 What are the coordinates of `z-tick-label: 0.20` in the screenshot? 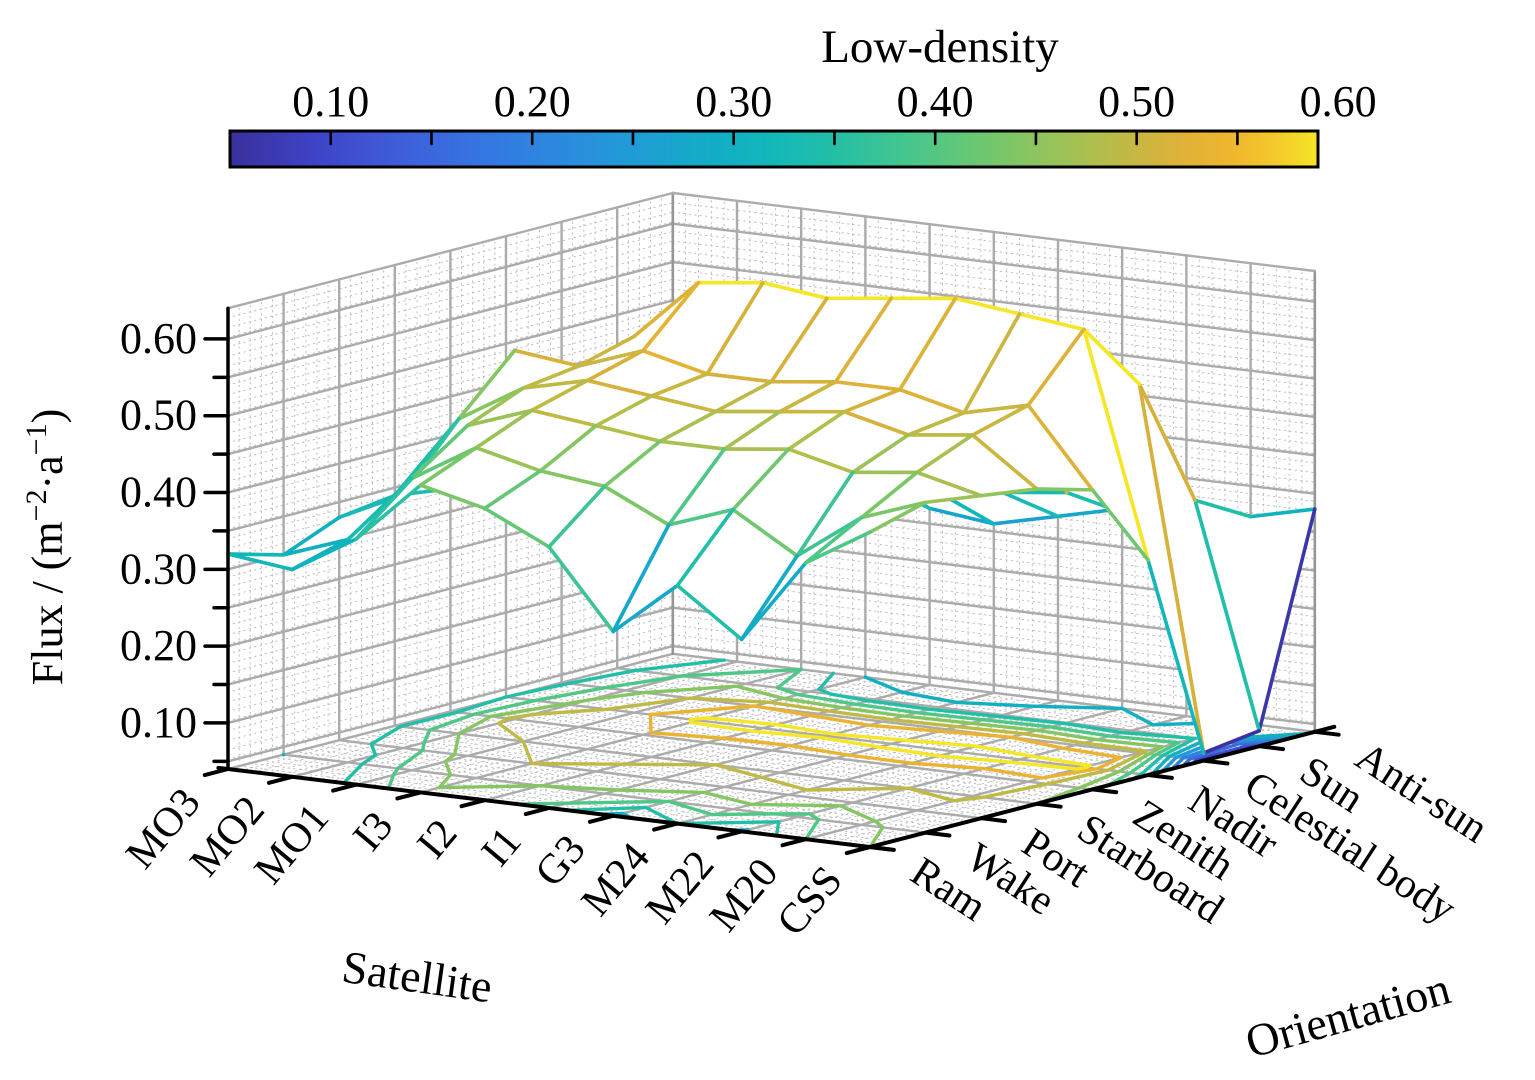 It's located at (158, 645).